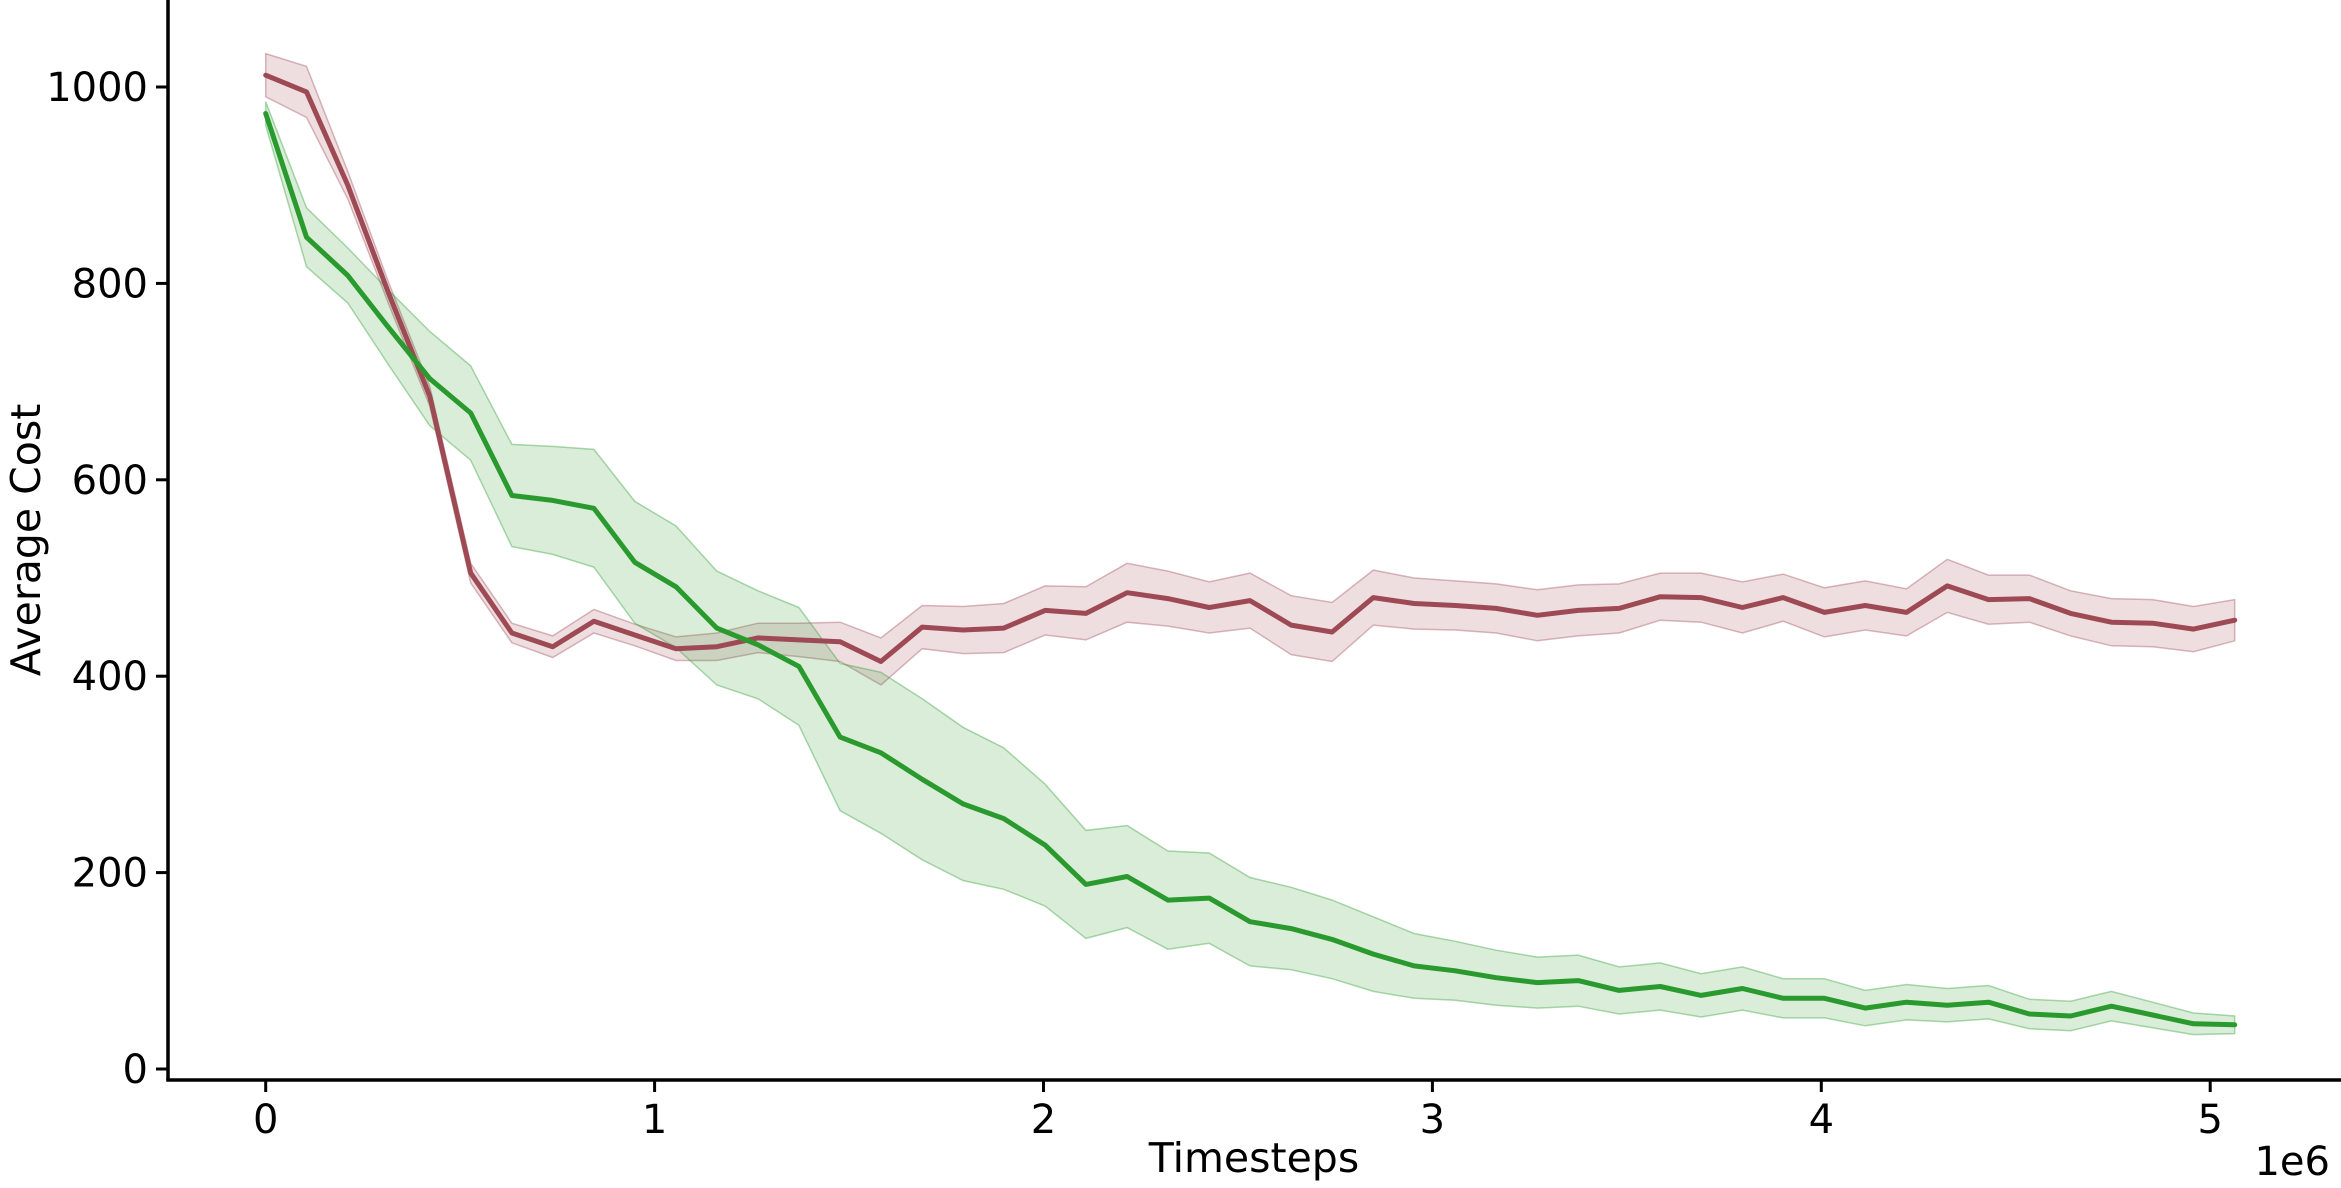 This screenshot has width=2341, height=1188. I want to click on y-tick-label: 600, so click(110, 481).